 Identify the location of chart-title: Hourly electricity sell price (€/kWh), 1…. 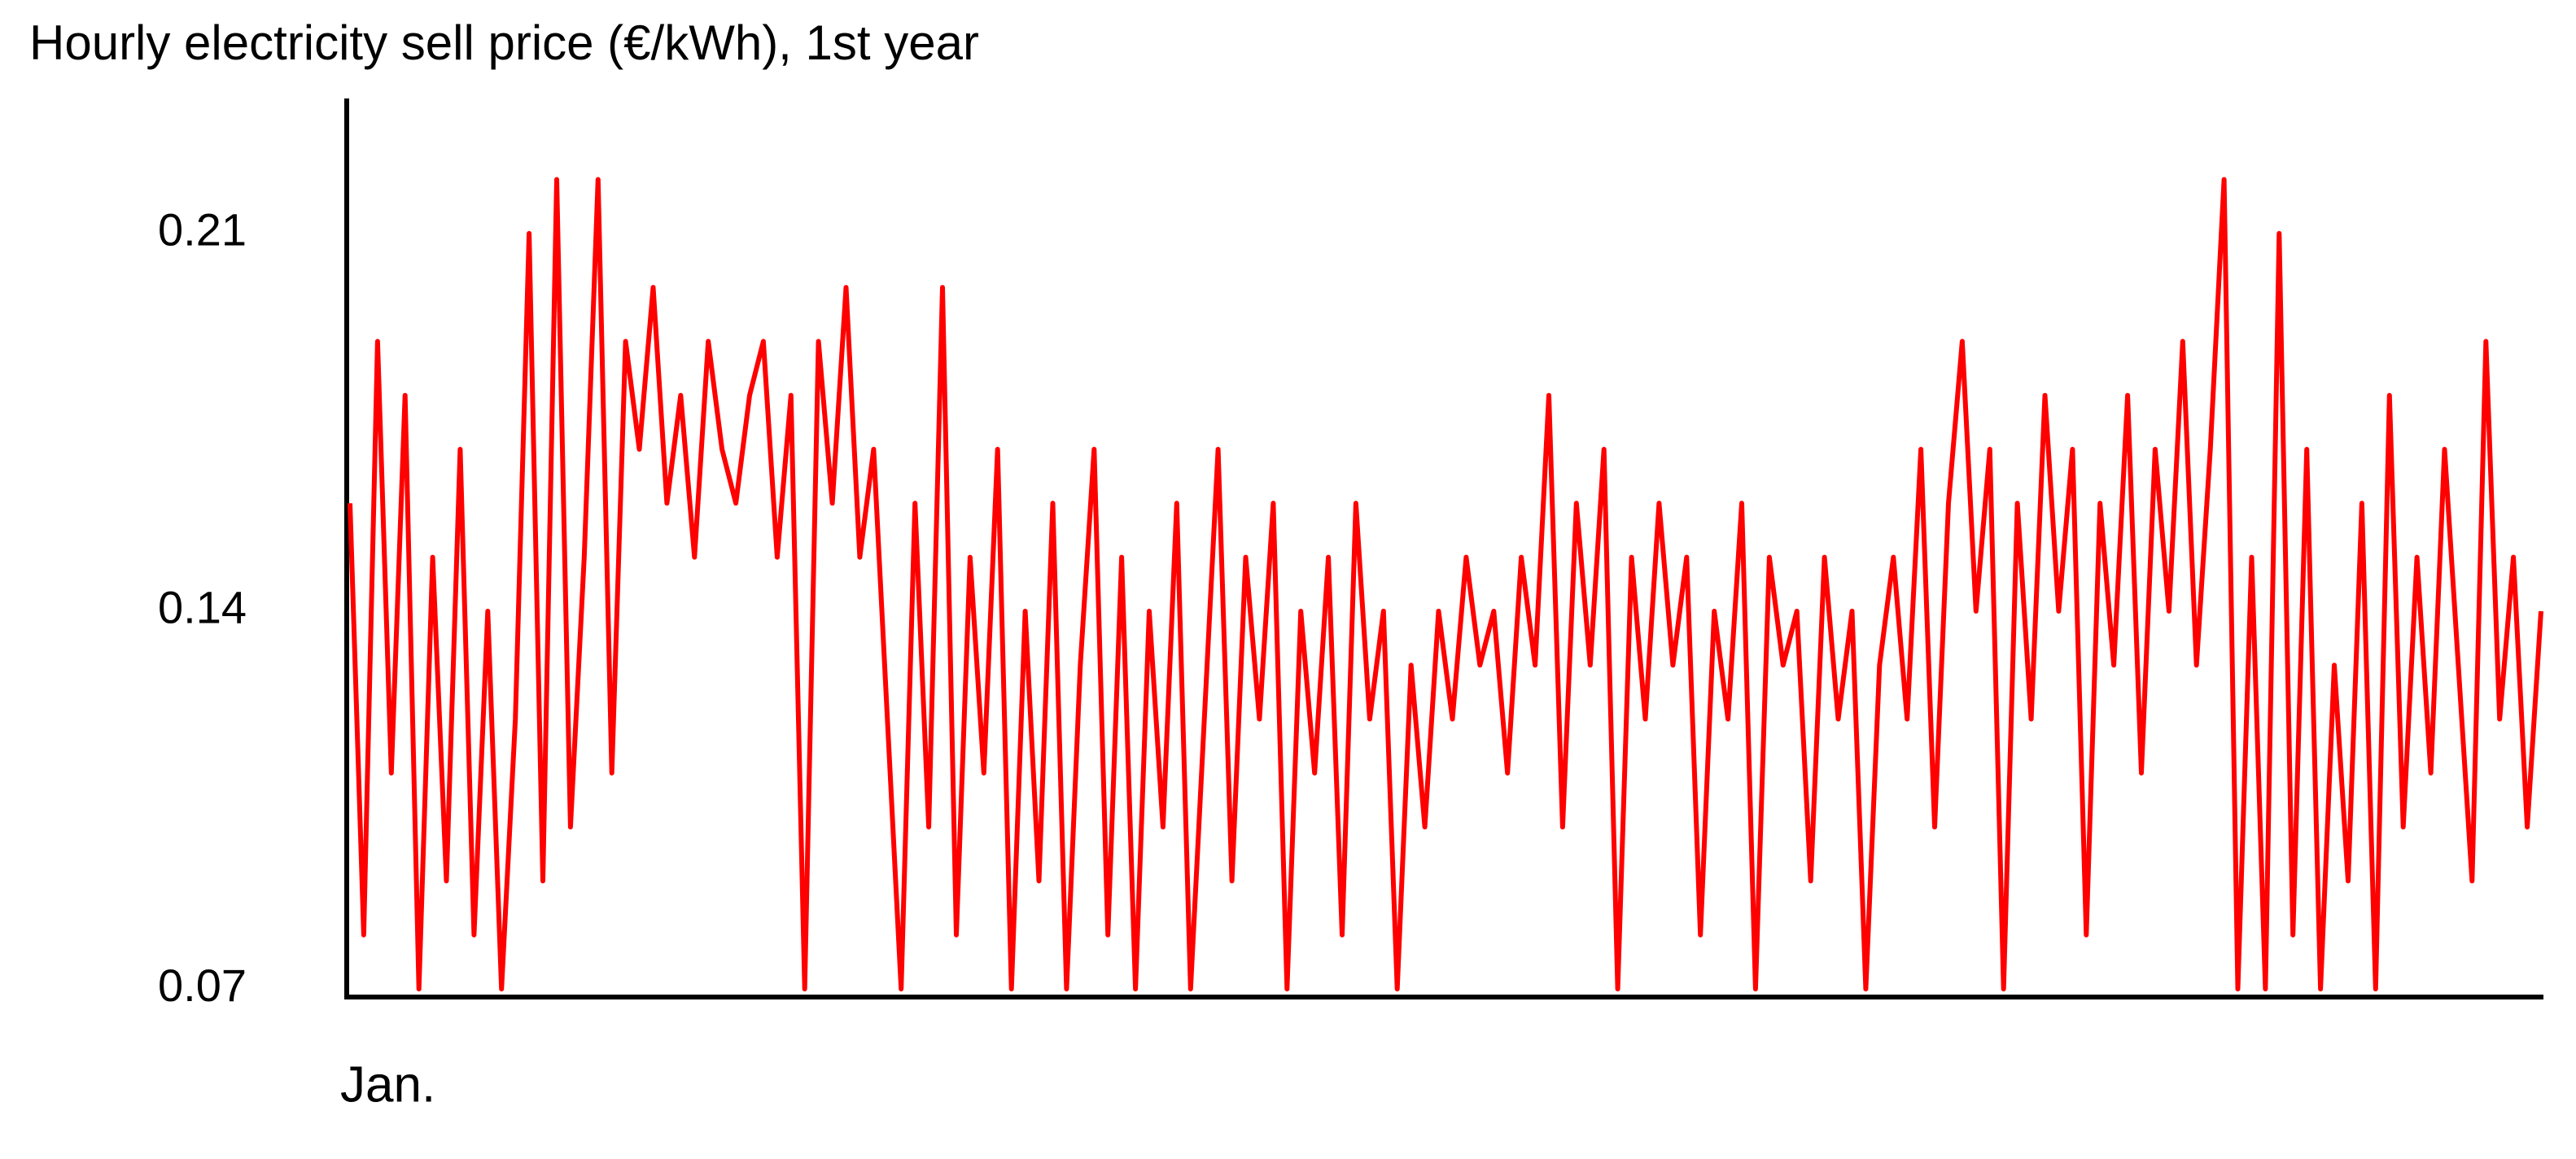
(504, 42).